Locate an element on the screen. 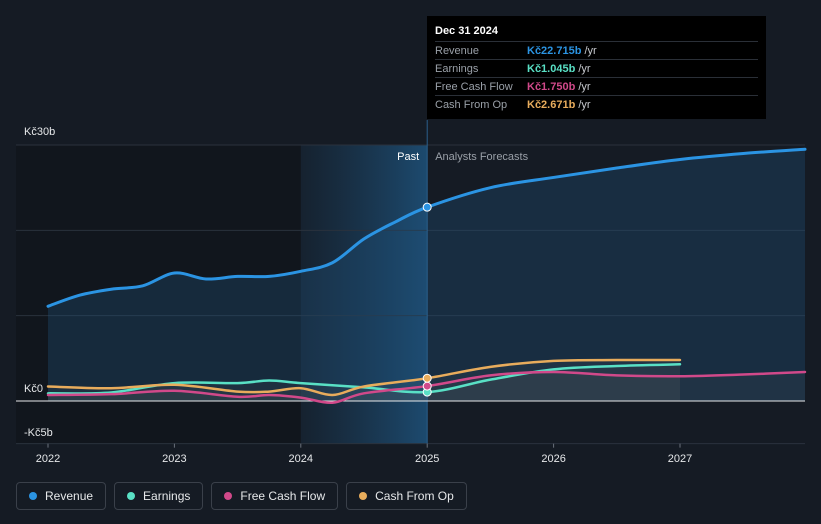 The width and height of the screenshot is (821, 524). cash-from-op-line is located at coordinates (364, 377).